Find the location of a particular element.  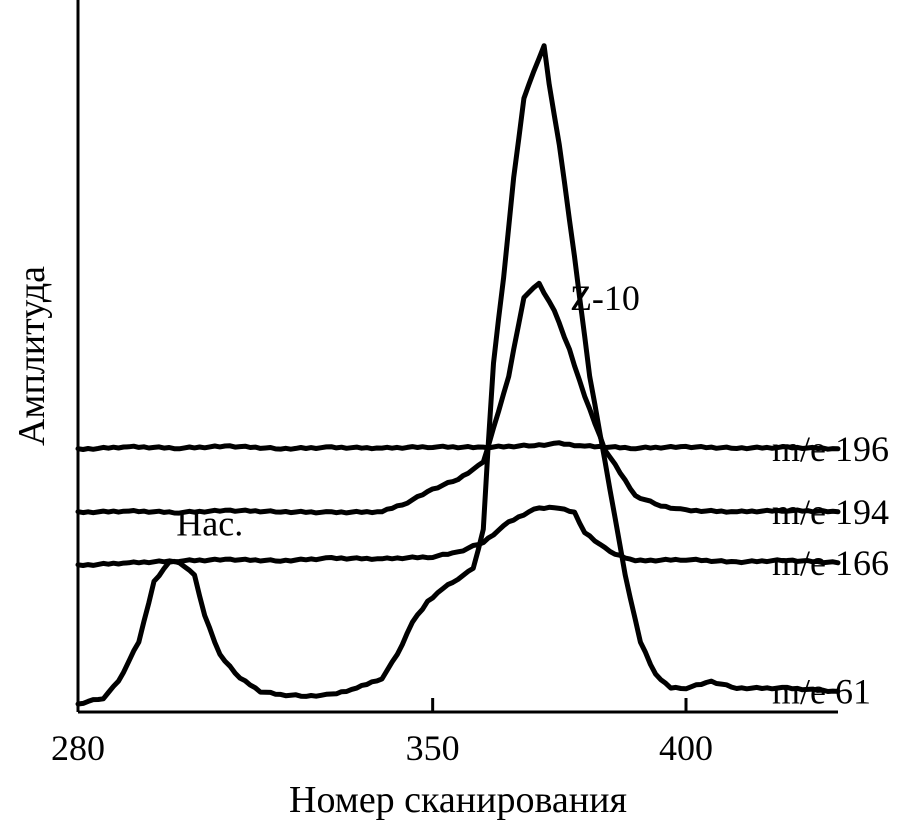

series-label: m/e 194 is located at coordinates (830, 512).